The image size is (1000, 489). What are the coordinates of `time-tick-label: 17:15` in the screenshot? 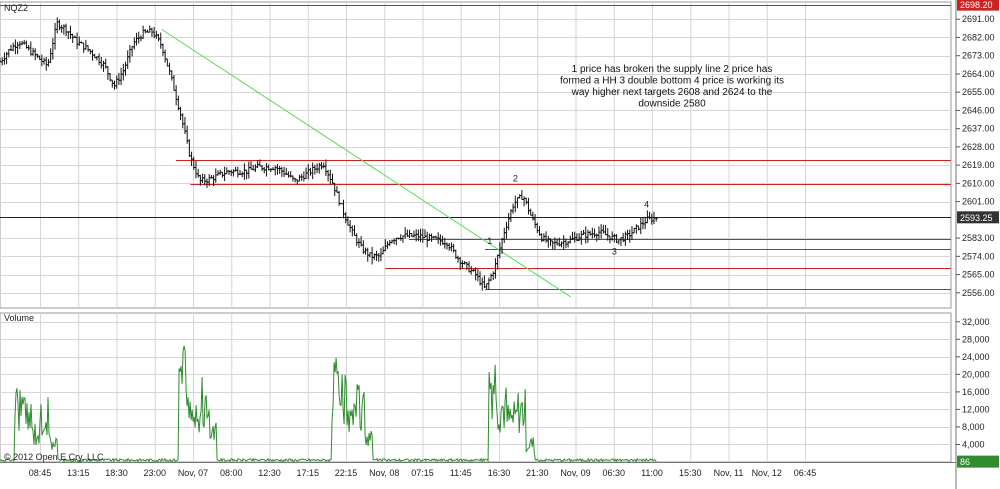 It's located at (307, 473).